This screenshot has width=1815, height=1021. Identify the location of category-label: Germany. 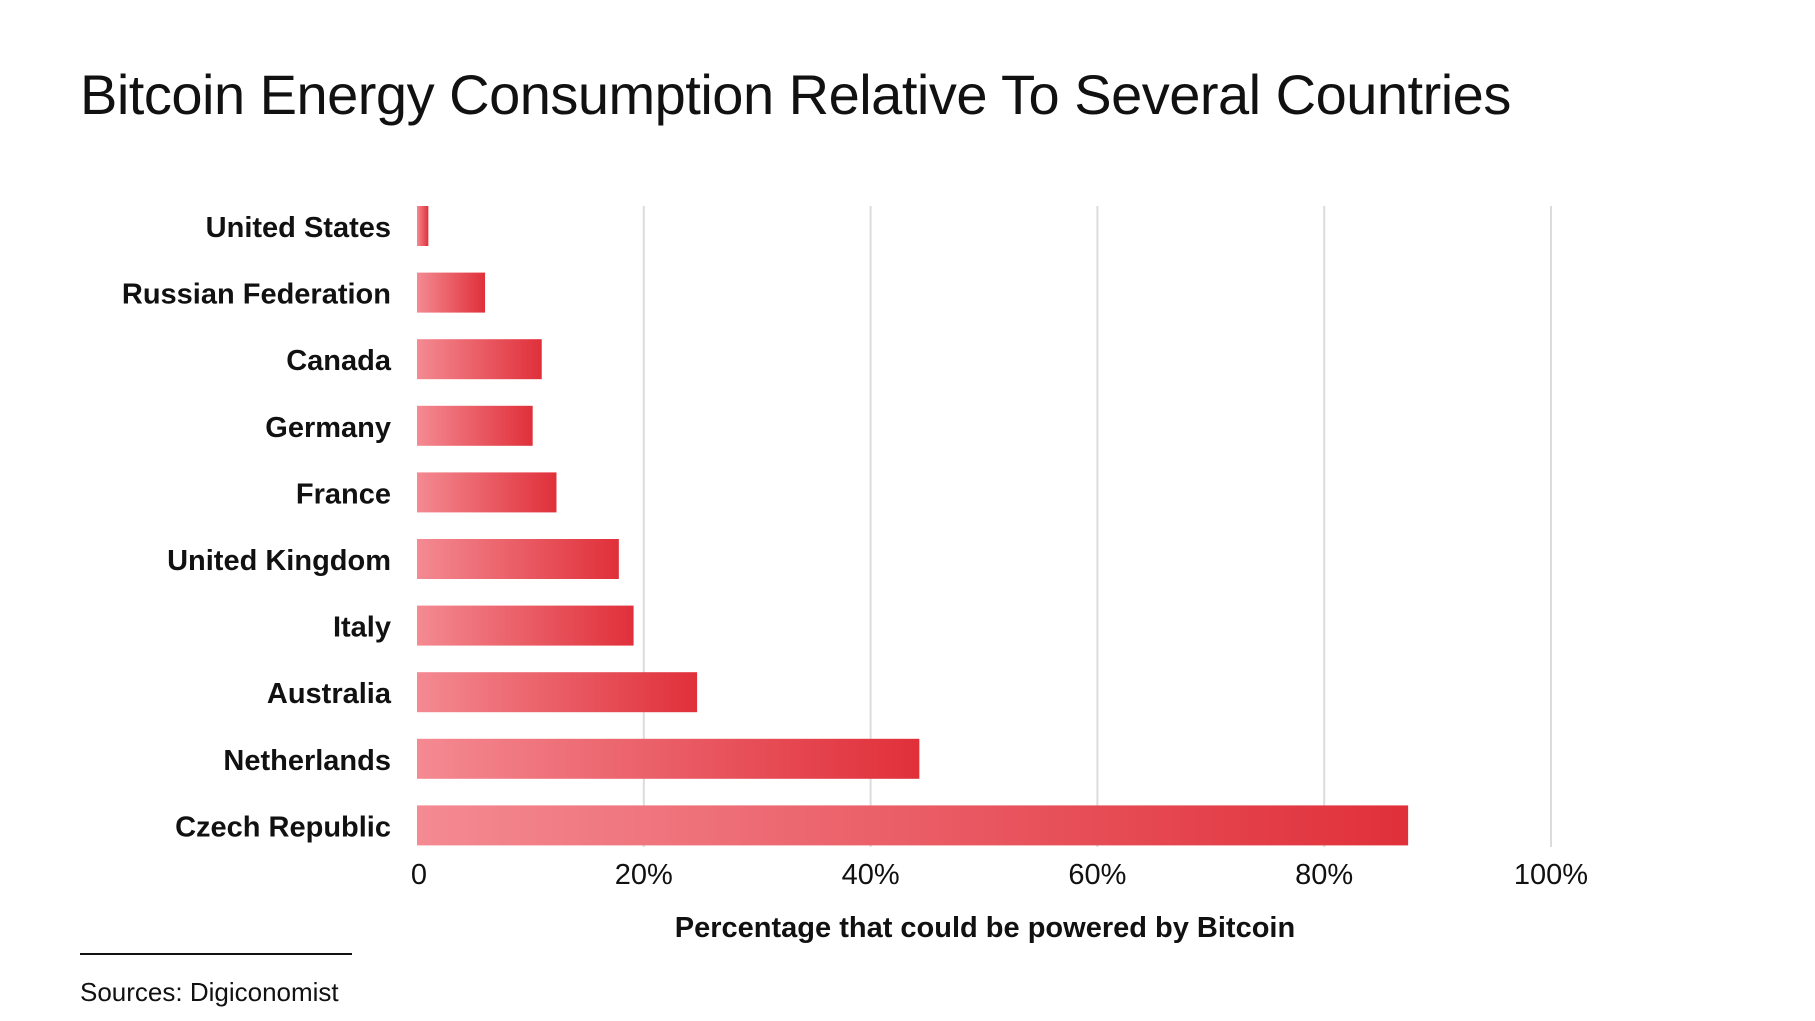
(328, 428).